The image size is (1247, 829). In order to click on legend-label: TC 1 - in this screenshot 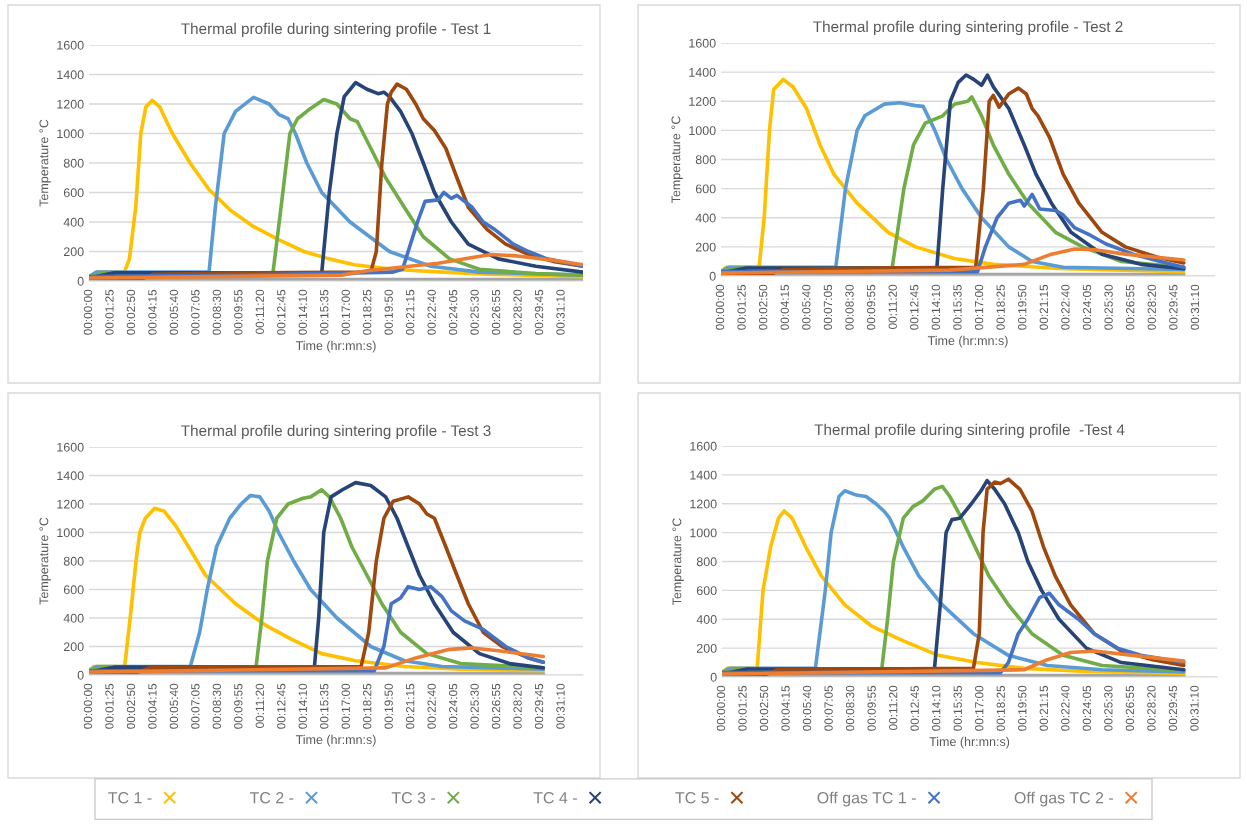, I will do `click(130, 798)`.